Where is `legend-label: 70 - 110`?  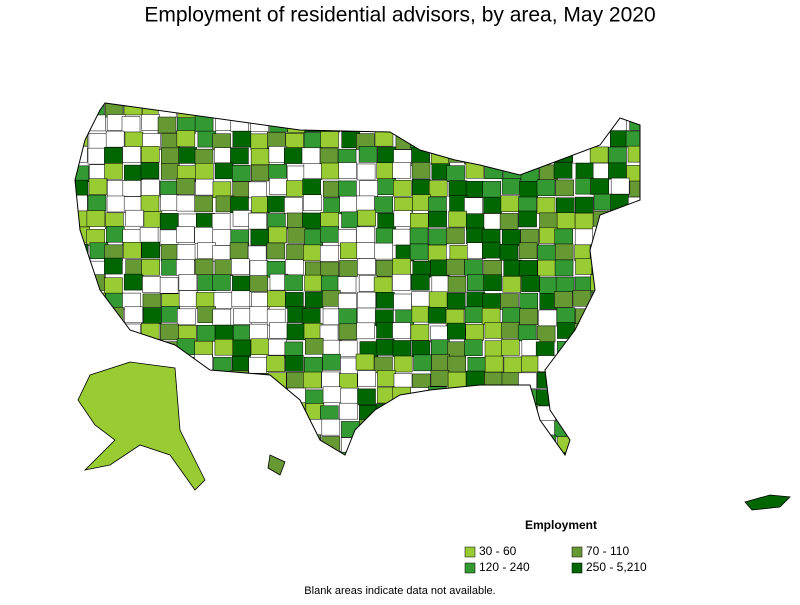 legend-label: 70 - 110 is located at coordinates (607, 551).